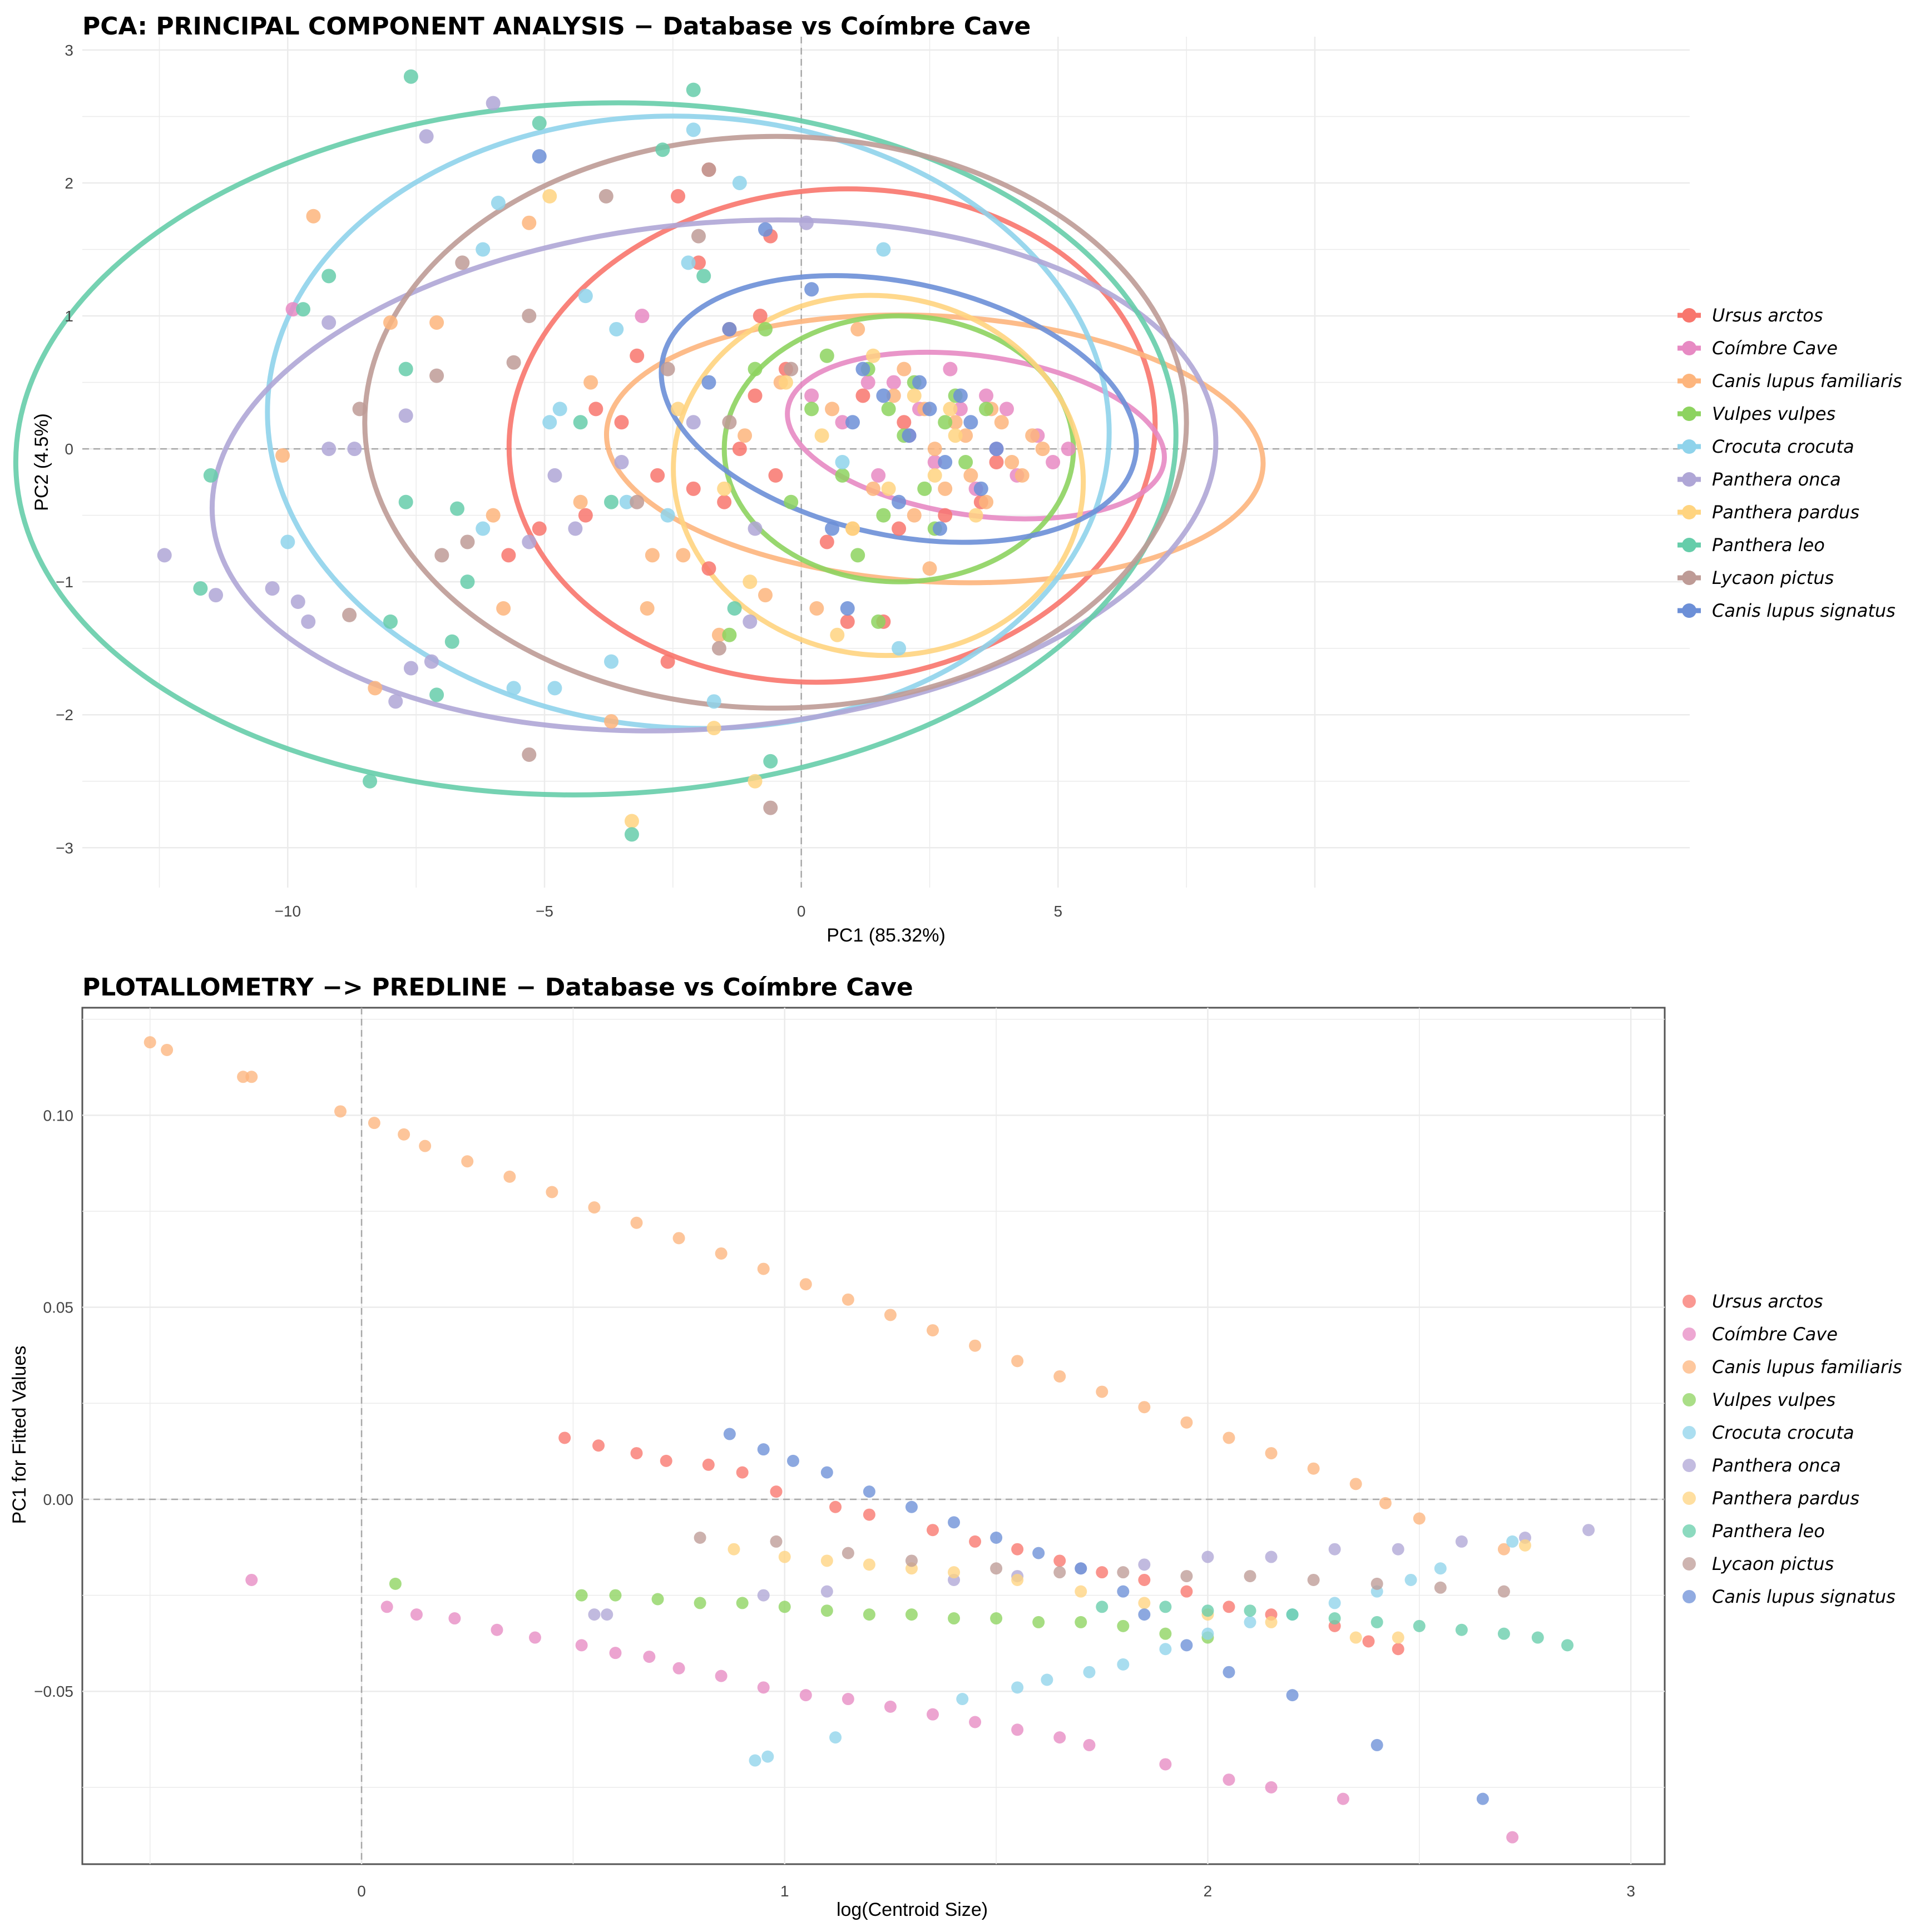  What do you see at coordinates (1768, 1432) in the screenshot?
I see `legend-item-crocuta-crocuta: Crocuta crocuta` at bounding box center [1768, 1432].